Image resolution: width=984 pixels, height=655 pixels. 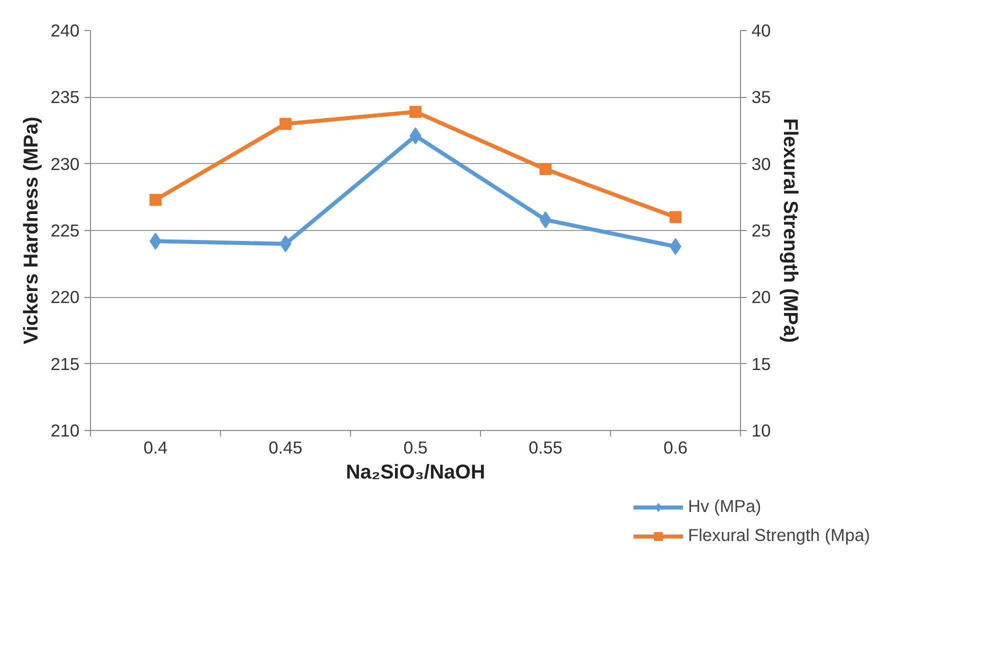 I want to click on y-tick-label: 225, so click(x=65, y=230).